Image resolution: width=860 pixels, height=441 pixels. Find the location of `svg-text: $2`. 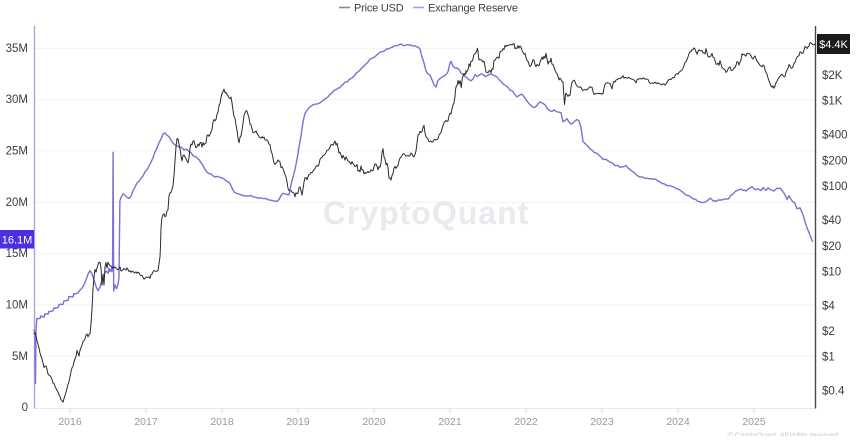

svg-text: $2 is located at coordinates (828, 332).